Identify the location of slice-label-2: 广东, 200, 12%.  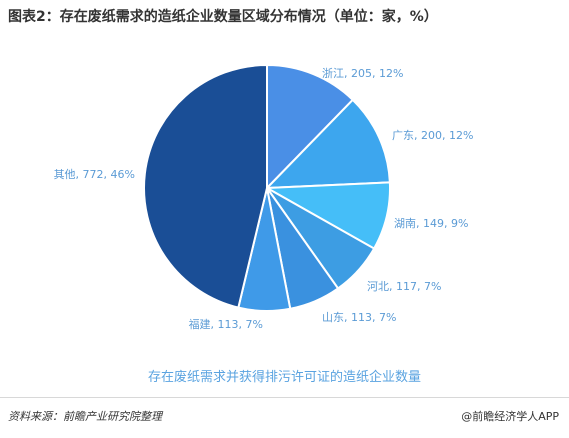
(432, 135).